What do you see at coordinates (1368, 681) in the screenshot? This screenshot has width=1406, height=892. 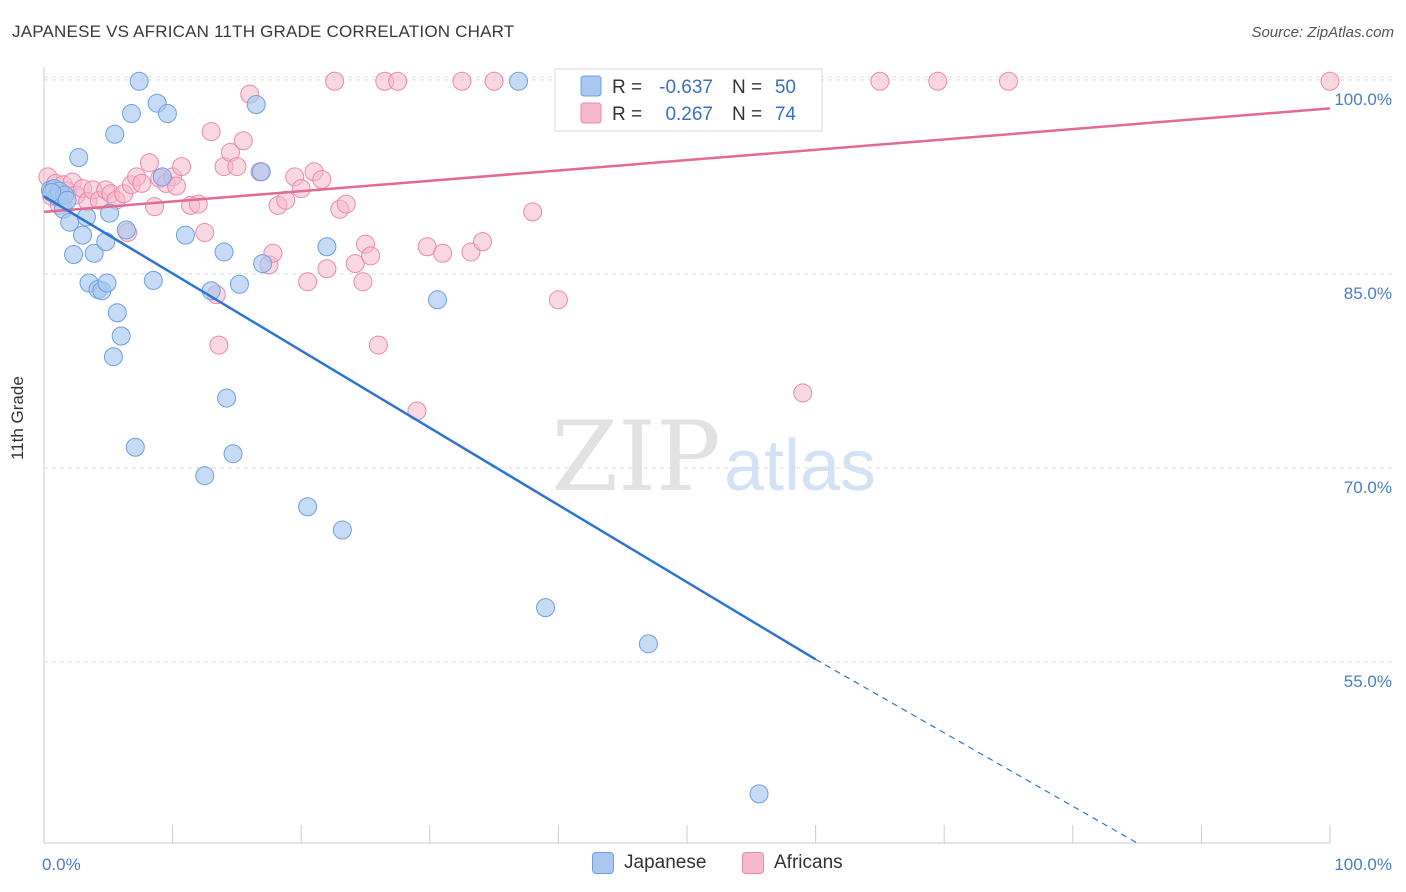 I see `y-tick-label-0: 55.0%` at bounding box center [1368, 681].